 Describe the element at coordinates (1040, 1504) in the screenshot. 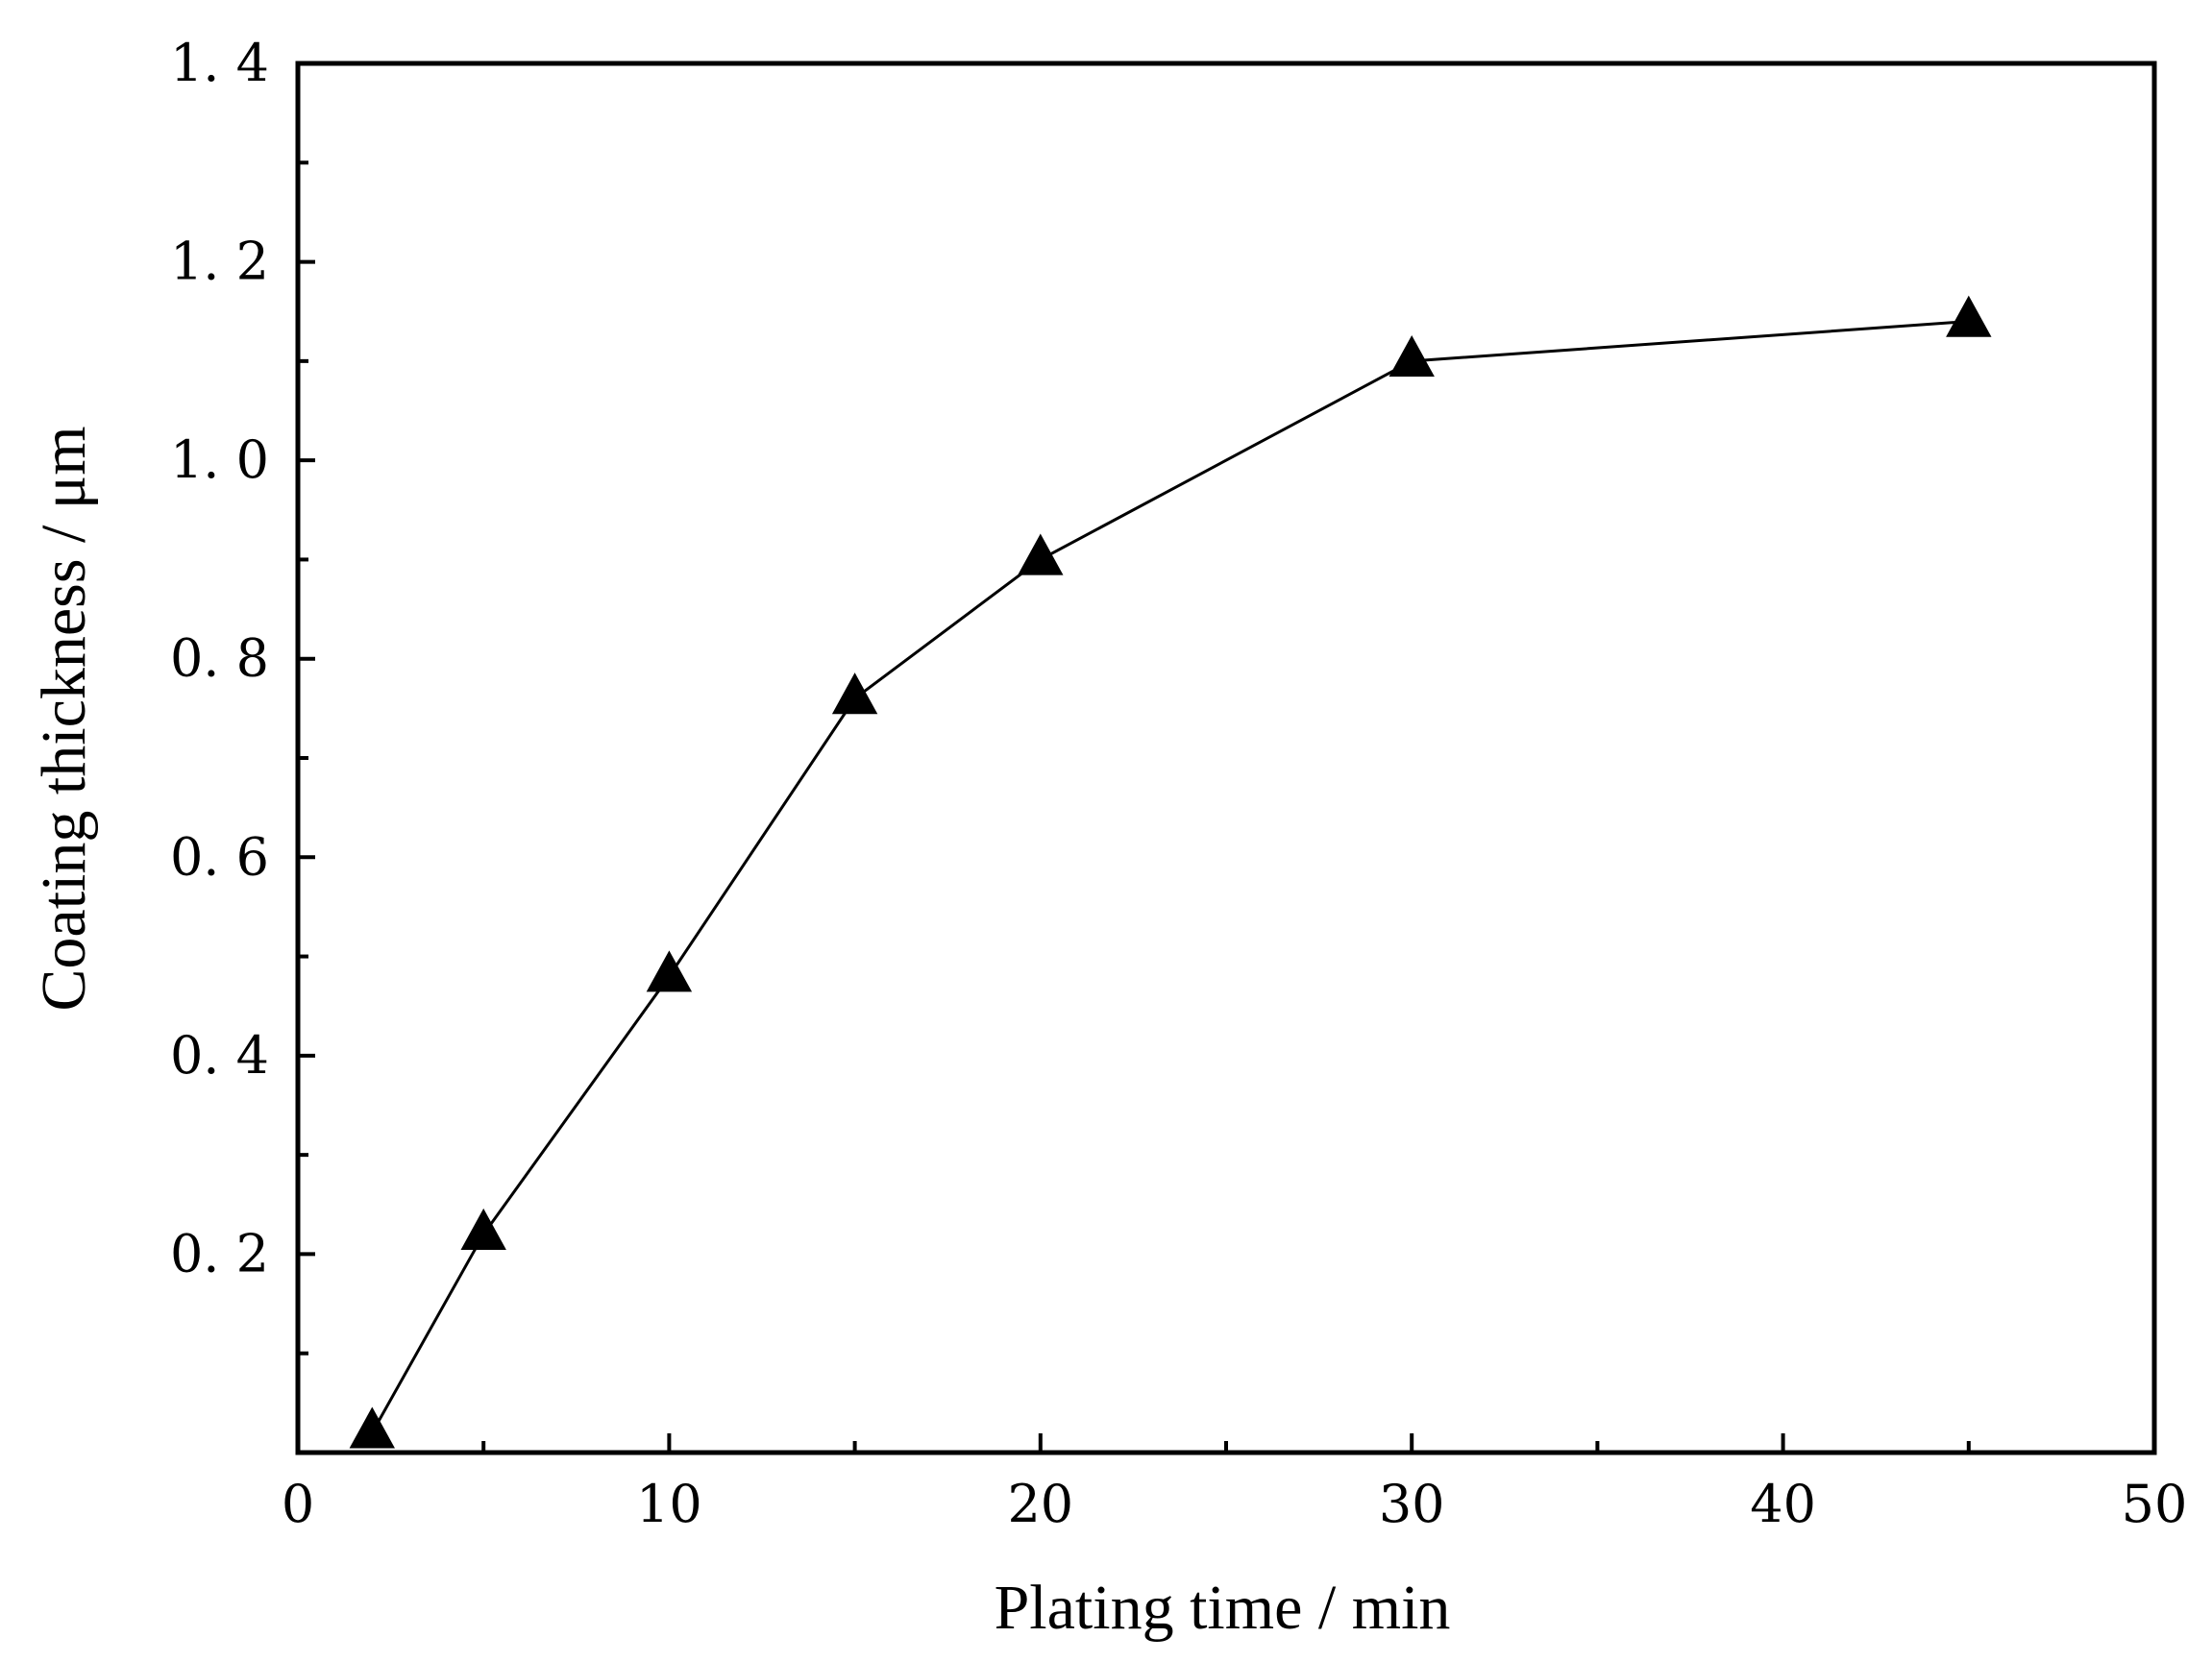

I see `x-tick-label: 20` at that location.